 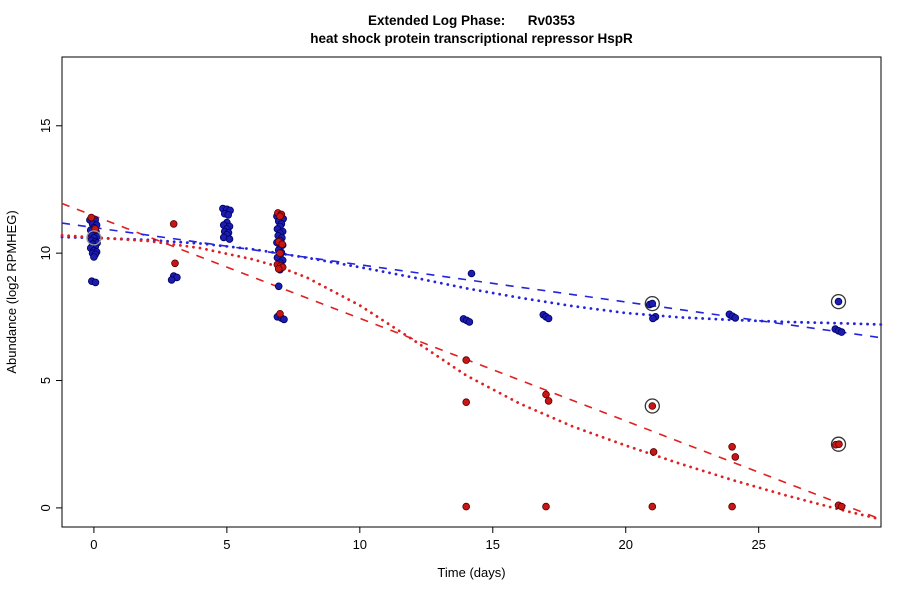 What do you see at coordinates (625, 544) in the screenshot?
I see `x-tick-label: 20` at bounding box center [625, 544].